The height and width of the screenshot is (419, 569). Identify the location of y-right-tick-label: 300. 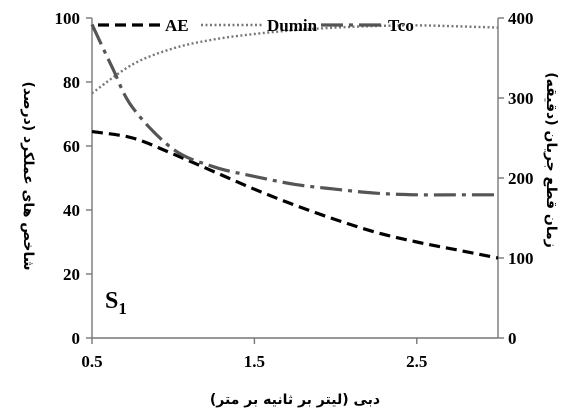
(521, 98).